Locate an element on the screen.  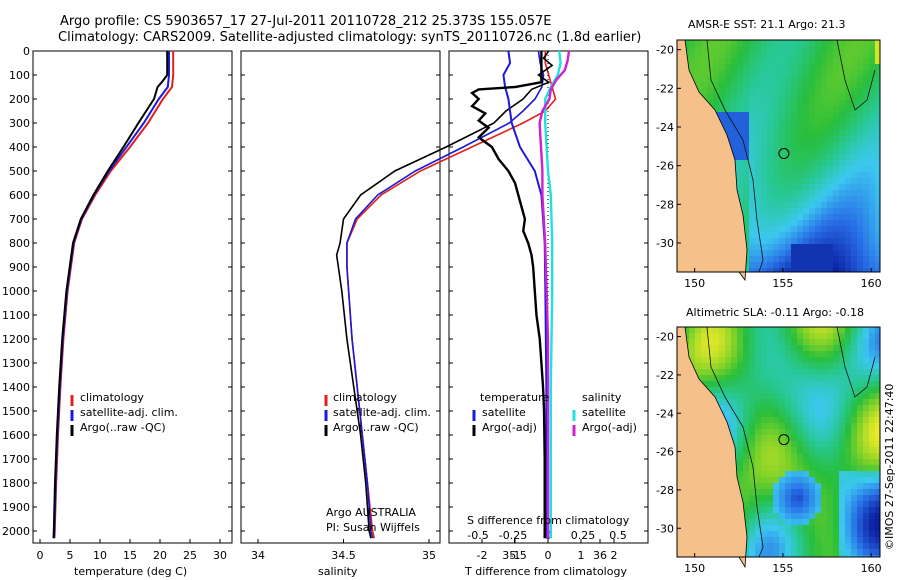
sst-map-xtick-label: 150 is located at coordinates (694, 283).